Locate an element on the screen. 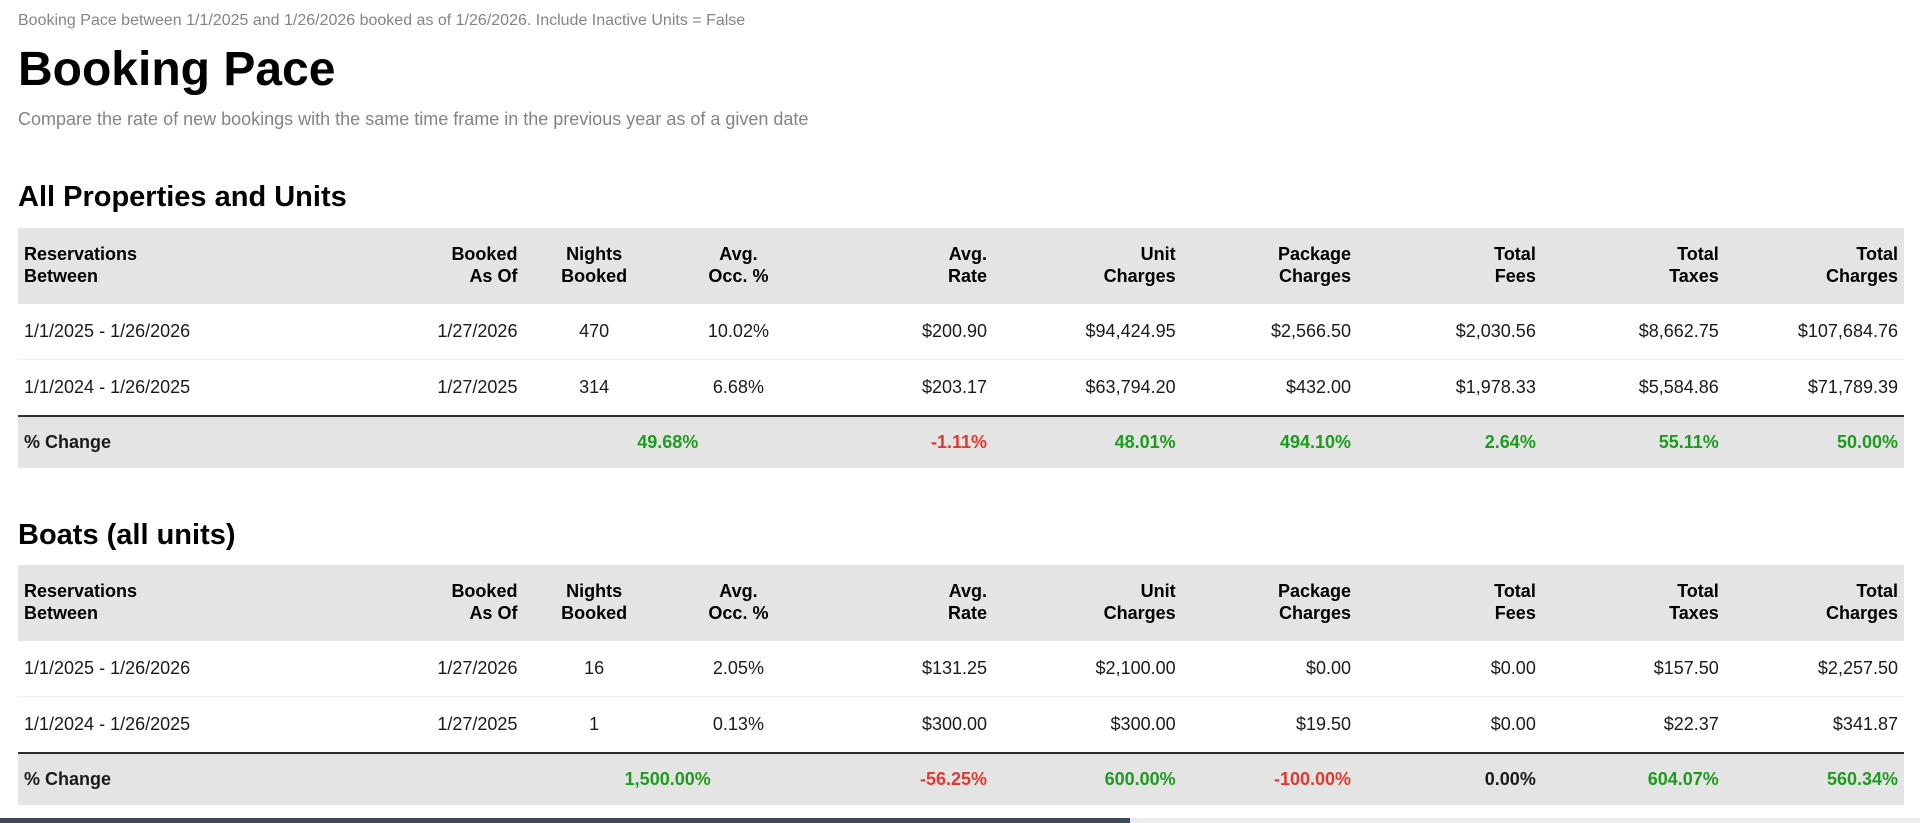 Image resolution: width=1920 pixels, height=823 pixels. cell-total-charges: $341.87 is located at coordinates (1814, 725).